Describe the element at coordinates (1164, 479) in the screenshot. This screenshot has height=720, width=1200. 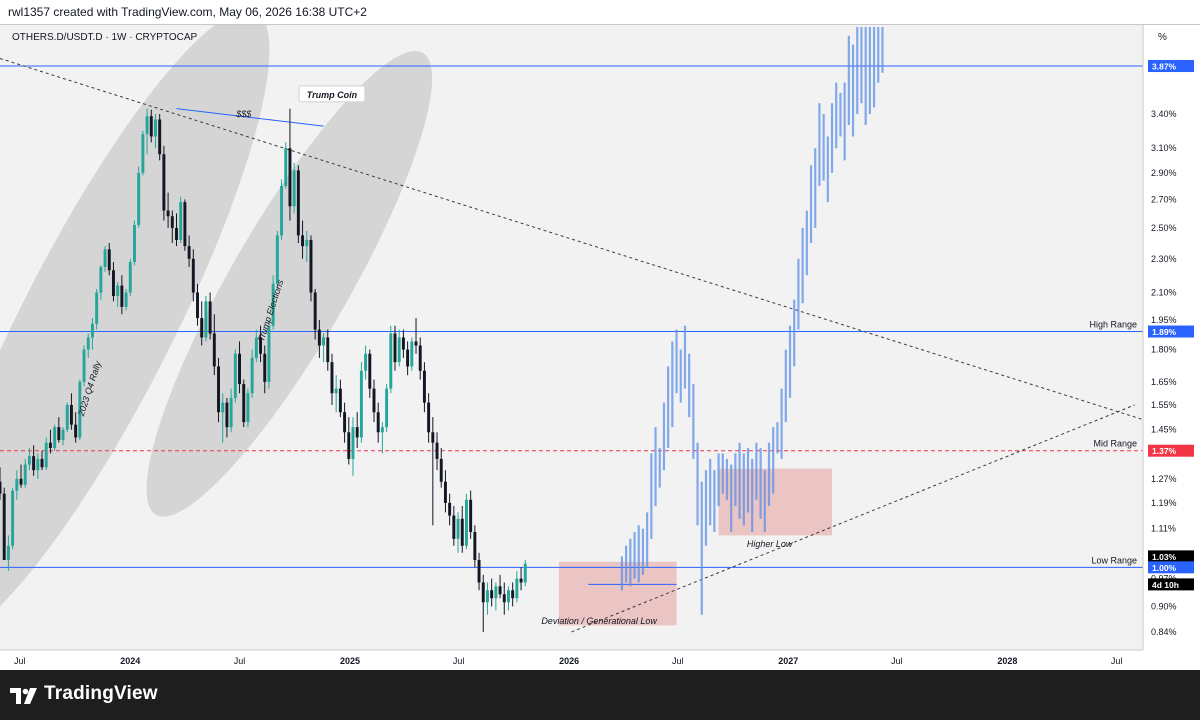
I see `price-tick-label: 1.27%` at that location.